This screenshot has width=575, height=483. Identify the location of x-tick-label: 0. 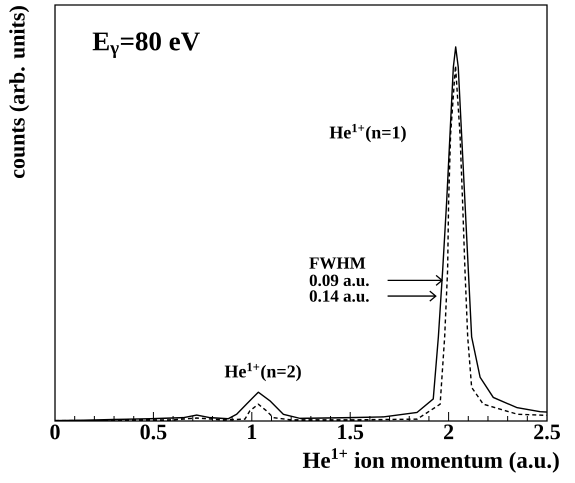
(55, 432).